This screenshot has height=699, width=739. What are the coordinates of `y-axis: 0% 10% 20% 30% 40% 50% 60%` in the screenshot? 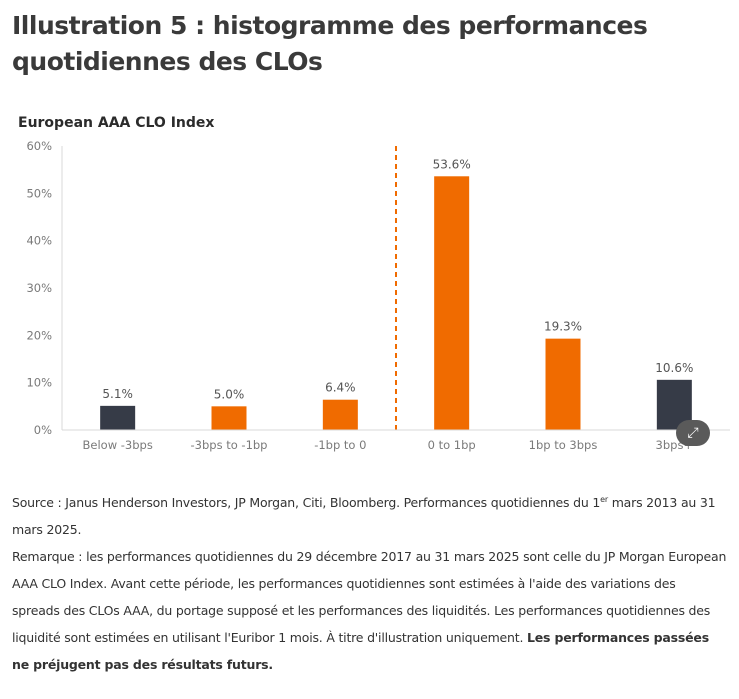 It's located at (44, 288).